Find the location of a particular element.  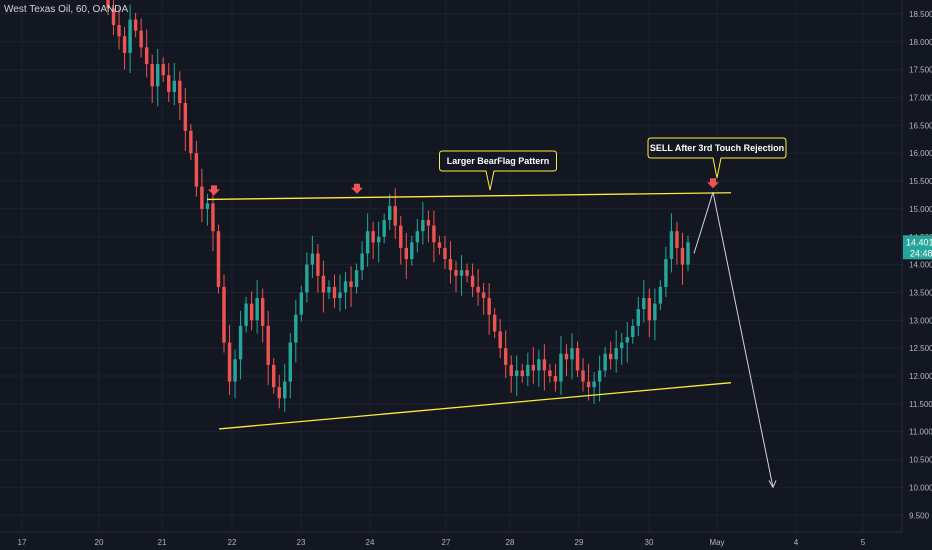

bear-flag-upper-trendline is located at coordinates (469, 196).